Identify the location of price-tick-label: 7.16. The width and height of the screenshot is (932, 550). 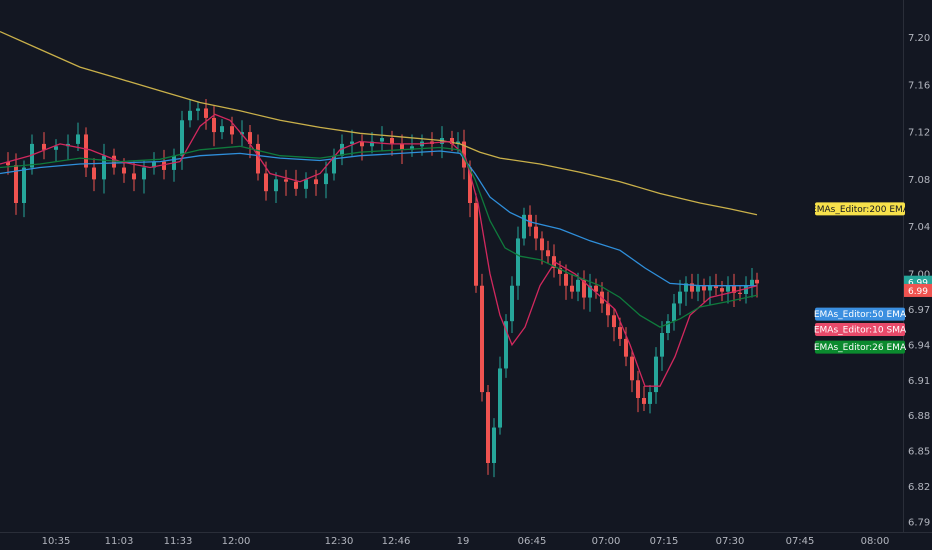
(919, 85).